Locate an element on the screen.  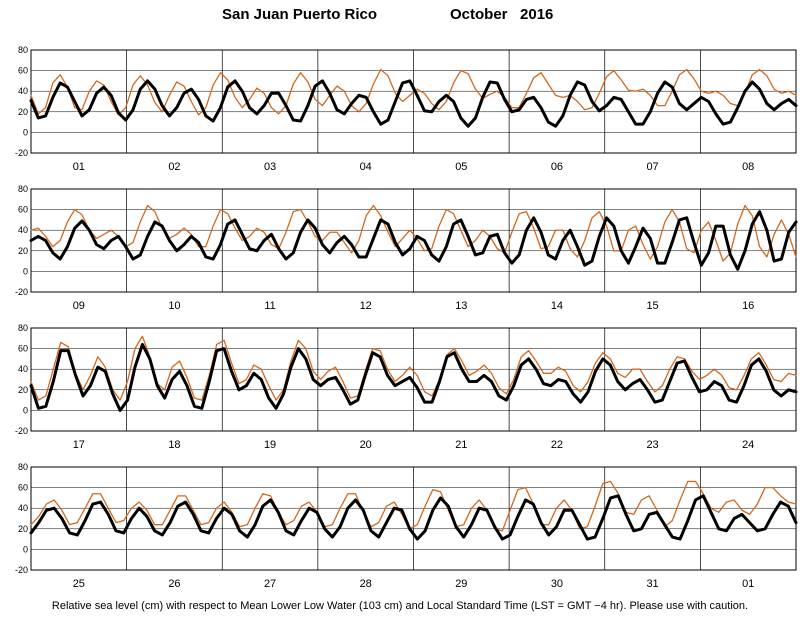
x-tick-label: 26 is located at coordinates (174, 584).